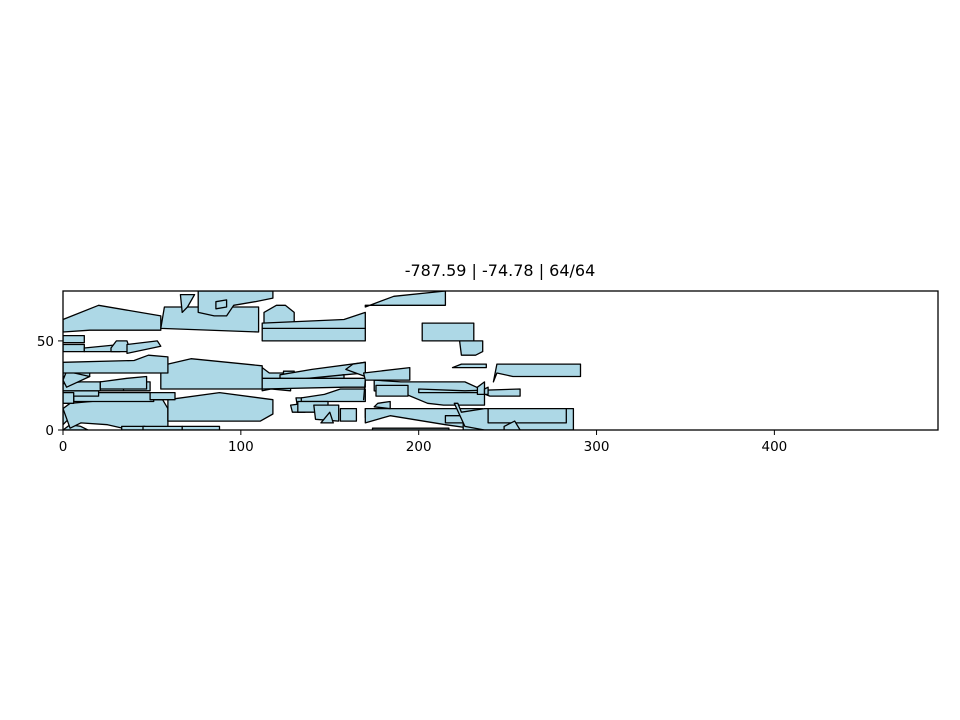  I want to click on x-tick-label: 300, so click(597, 447).